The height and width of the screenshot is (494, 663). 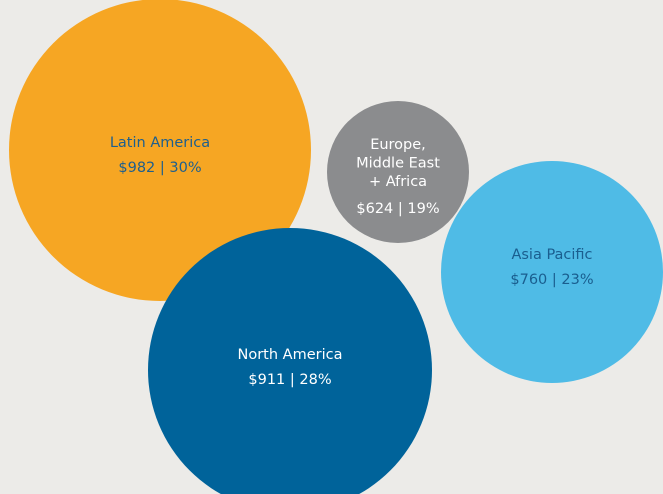 What do you see at coordinates (551, 280) in the screenshot?
I see `value-label: $760 | 23%` at bounding box center [551, 280].